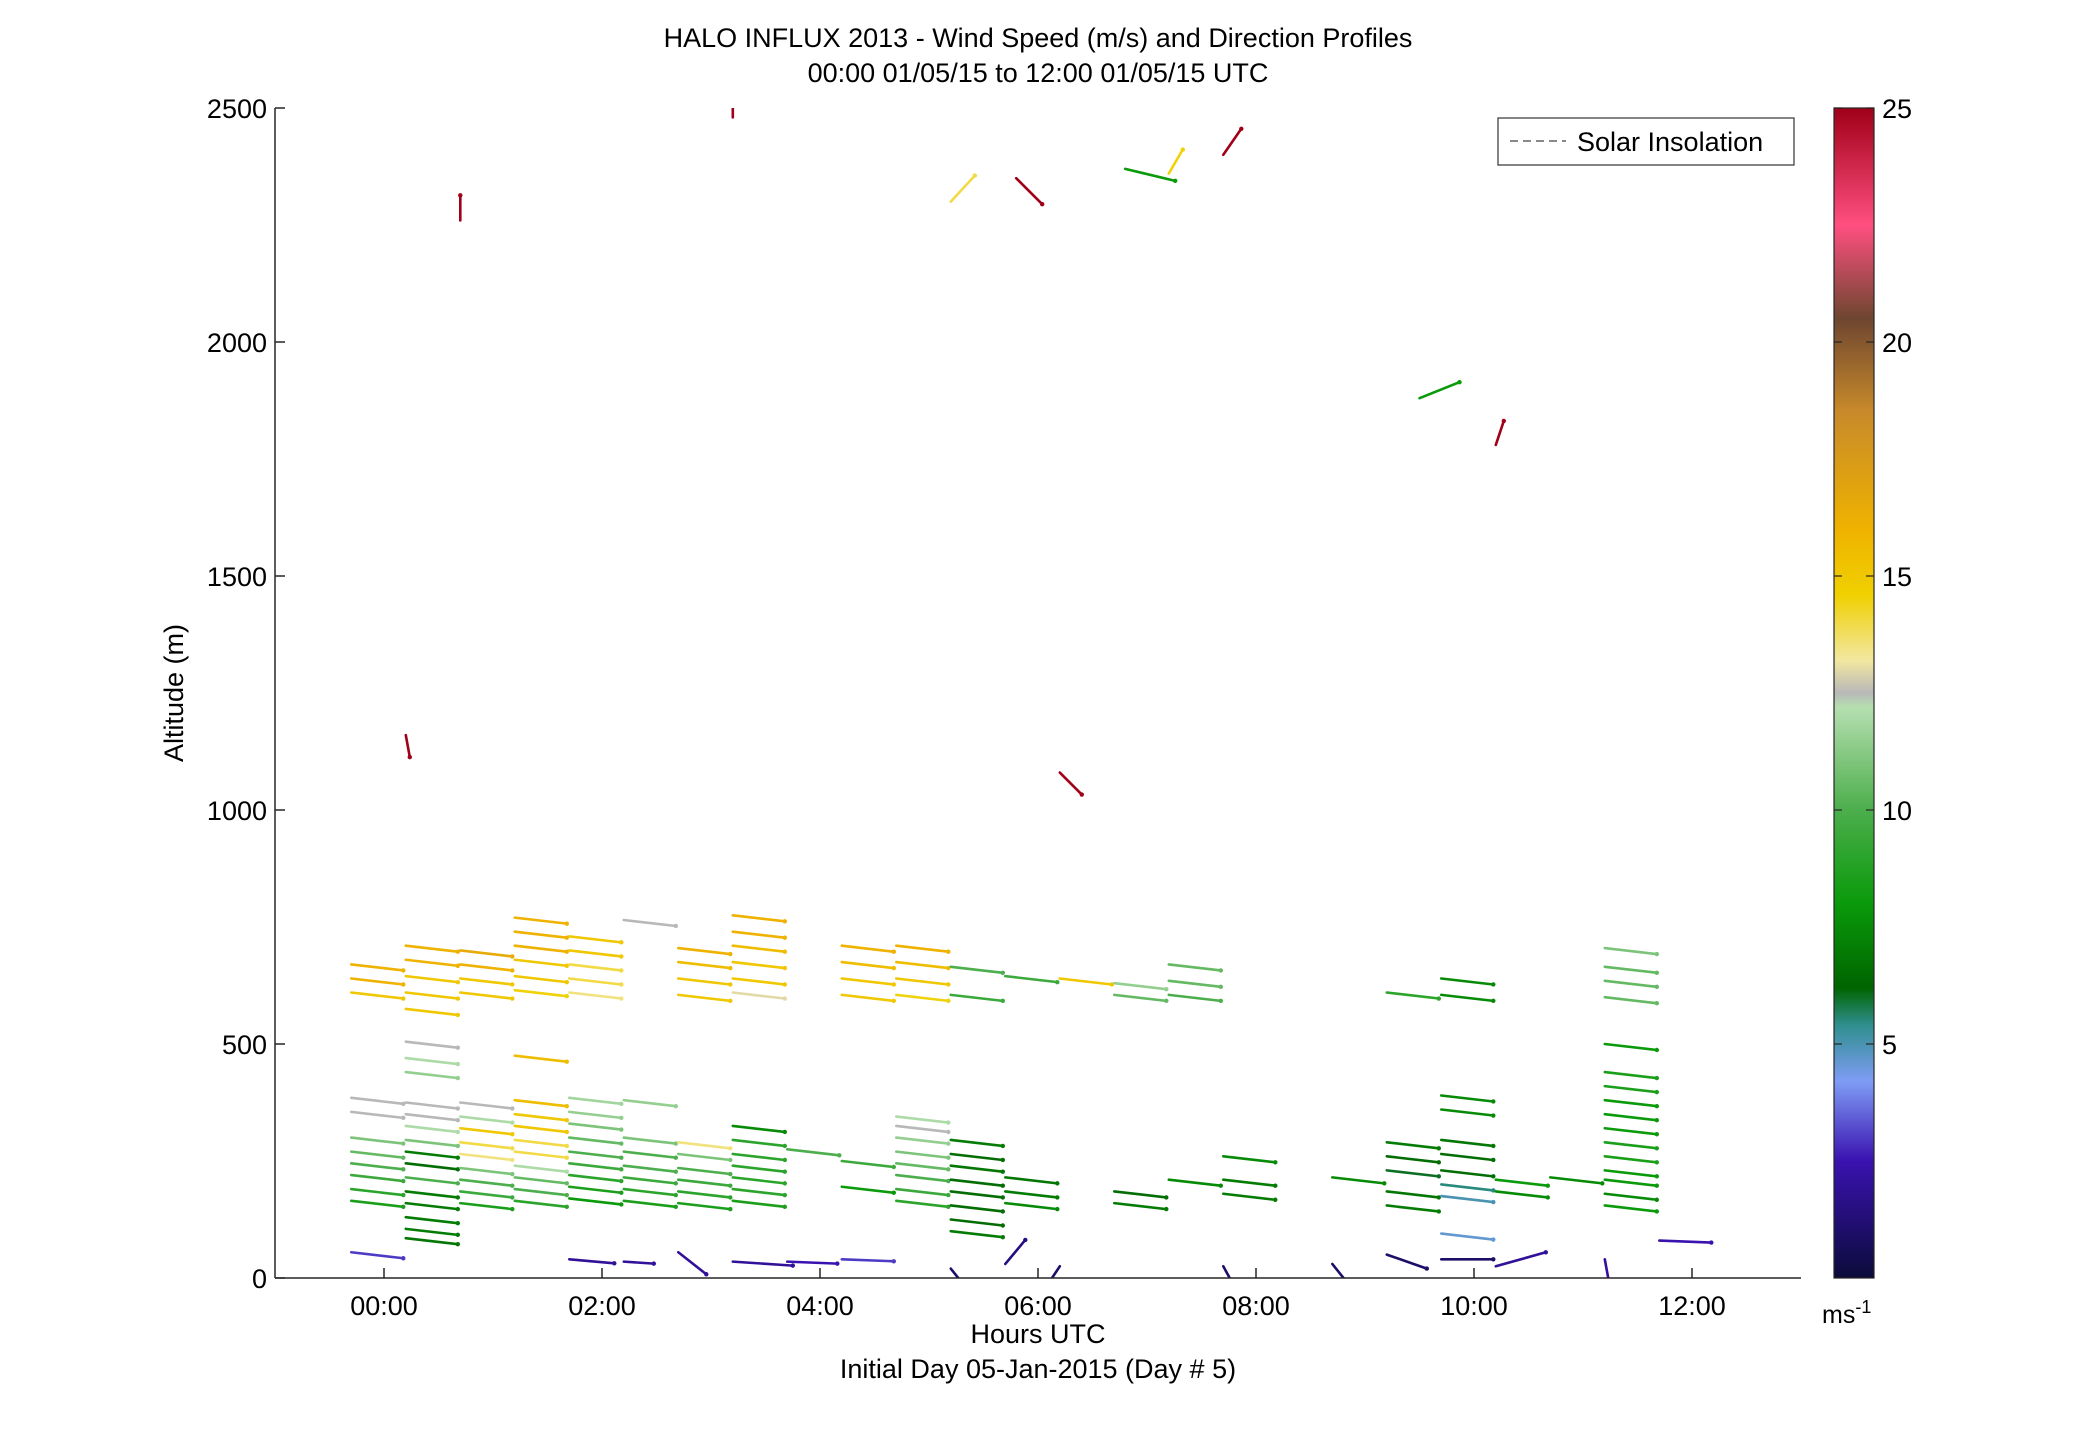  I want to click on chart-subtitle: 00:00 01/05/15 to 12:00 01/05/15 UTC, so click(1038, 73).